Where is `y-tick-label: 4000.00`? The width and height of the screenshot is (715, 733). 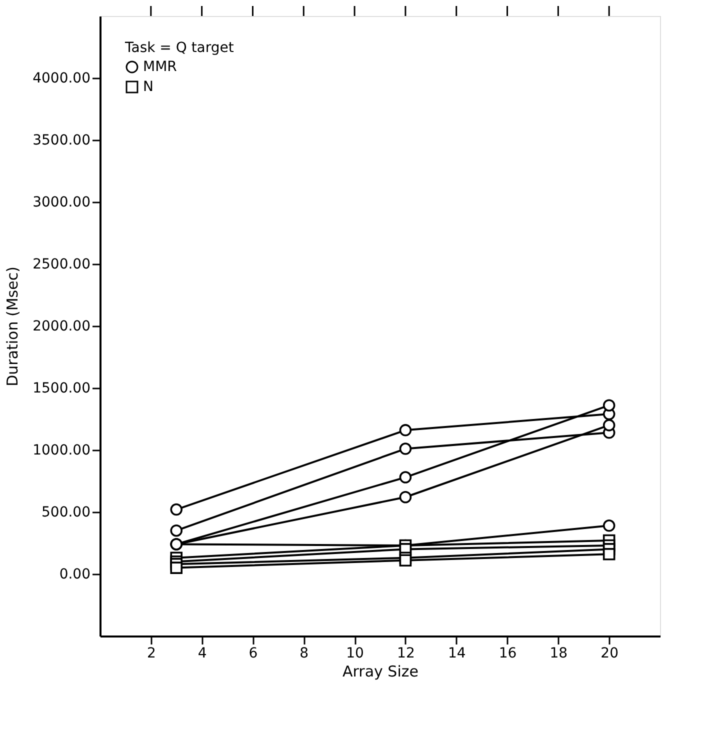
y-tick-label: 4000.00 is located at coordinates (61, 78).